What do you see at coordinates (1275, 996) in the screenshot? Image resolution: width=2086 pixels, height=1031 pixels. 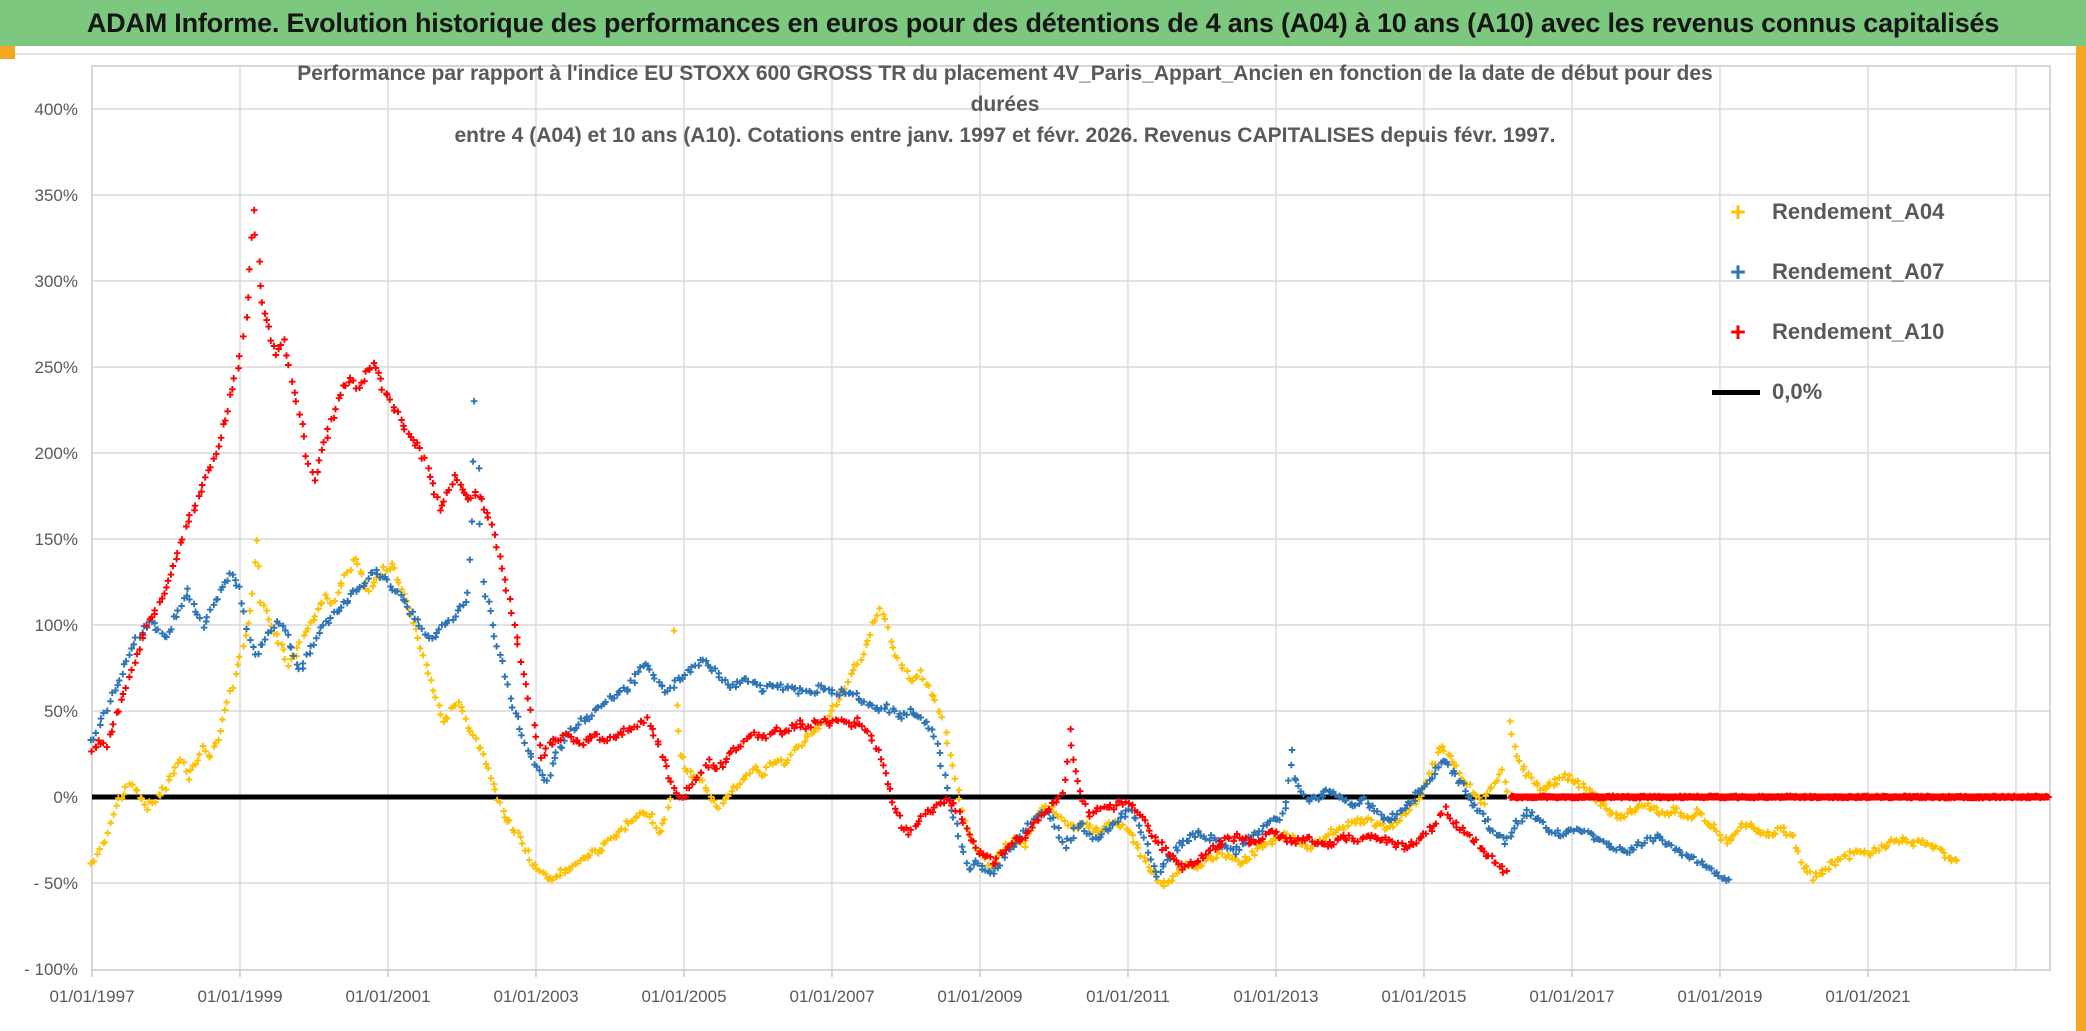 I see `x-axis-label: 01/01/2013` at bounding box center [1275, 996].